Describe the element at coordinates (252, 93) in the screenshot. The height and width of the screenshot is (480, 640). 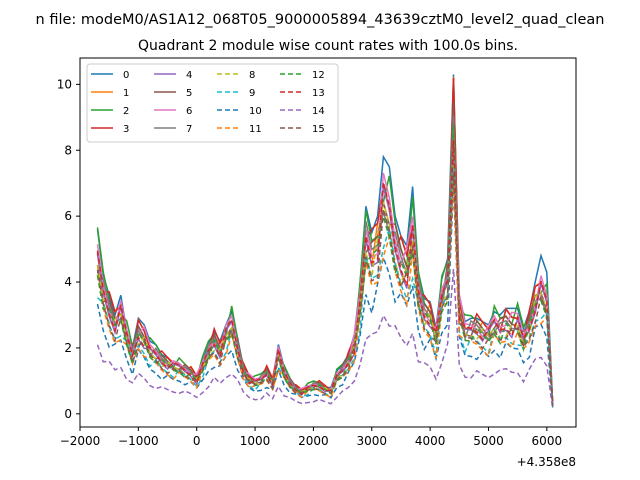
I see `legend-label-9: 9` at that location.